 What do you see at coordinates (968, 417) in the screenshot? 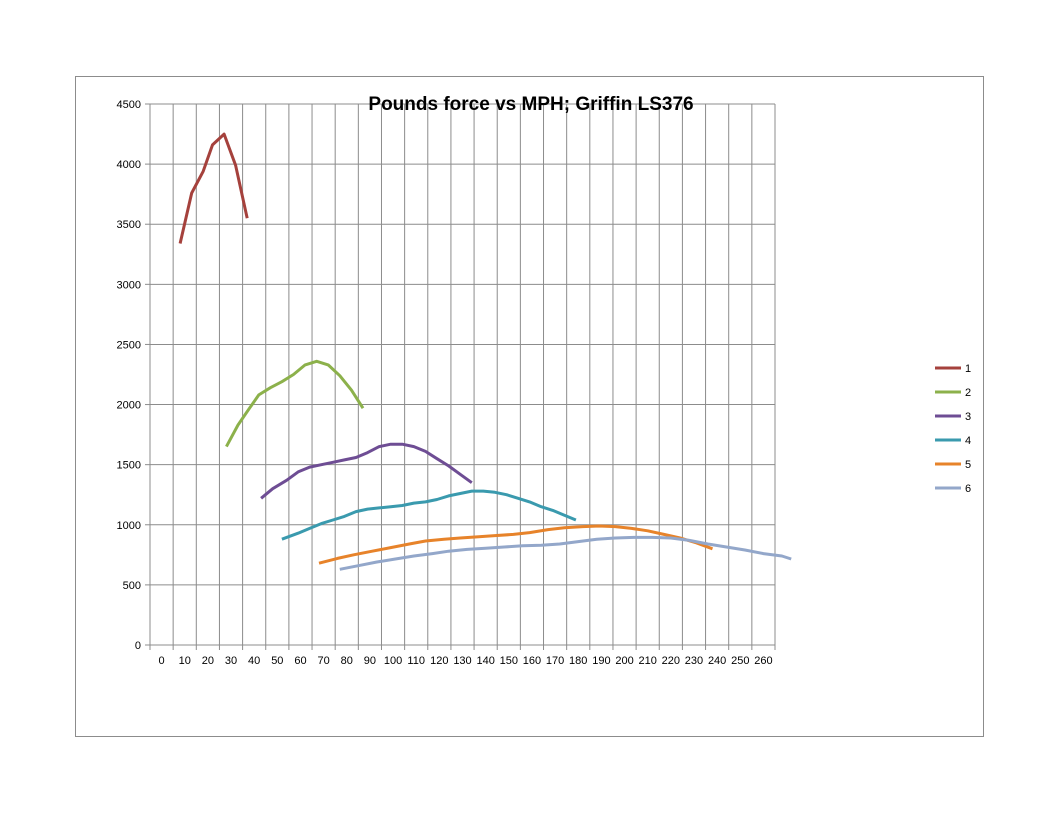
I see `legend-label-3: 3` at bounding box center [968, 417].